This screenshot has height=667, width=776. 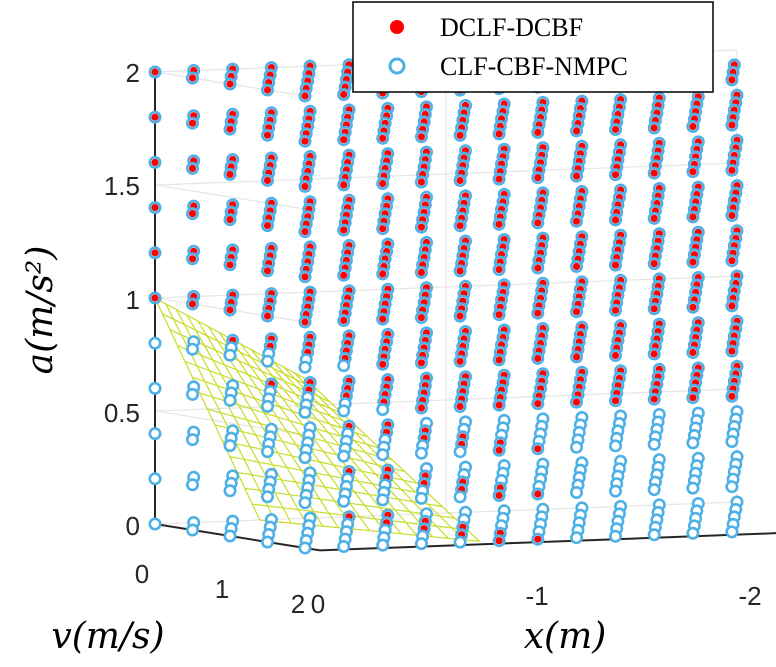 I want to click on x-axis-label: x(m), so click(x=565, y=636).